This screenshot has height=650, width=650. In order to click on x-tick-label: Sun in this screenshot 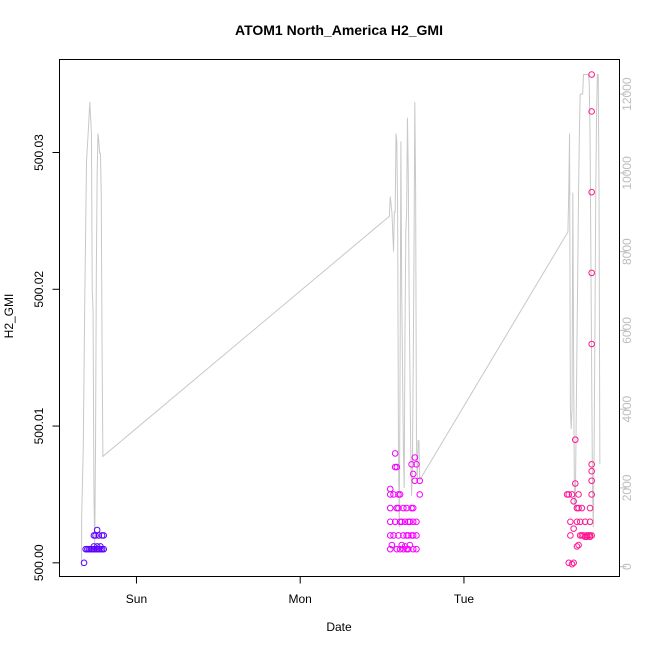, I will do `click(136, 599)`.